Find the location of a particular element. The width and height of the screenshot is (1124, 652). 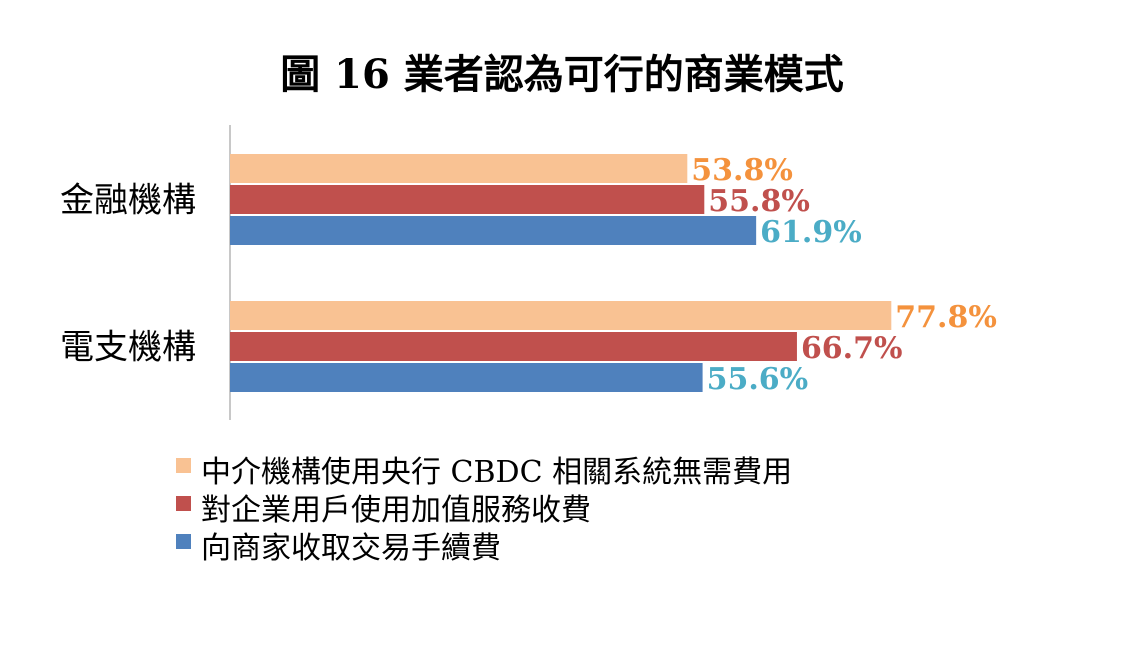

legend-label: 對企業用戶使用加值服務收費 is located at coordinates (396, 510).